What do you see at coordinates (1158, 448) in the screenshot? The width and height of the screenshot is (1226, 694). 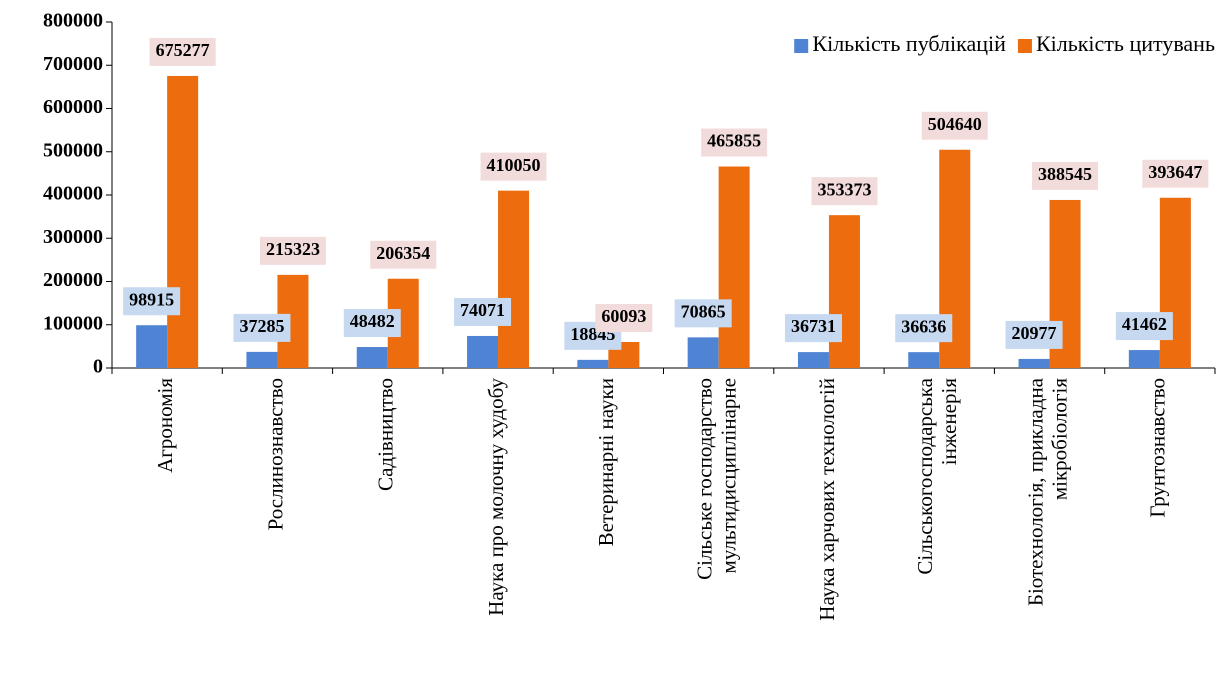 I see `x-tick-label: Грунтознавство` at bounding box center [1158, 448].